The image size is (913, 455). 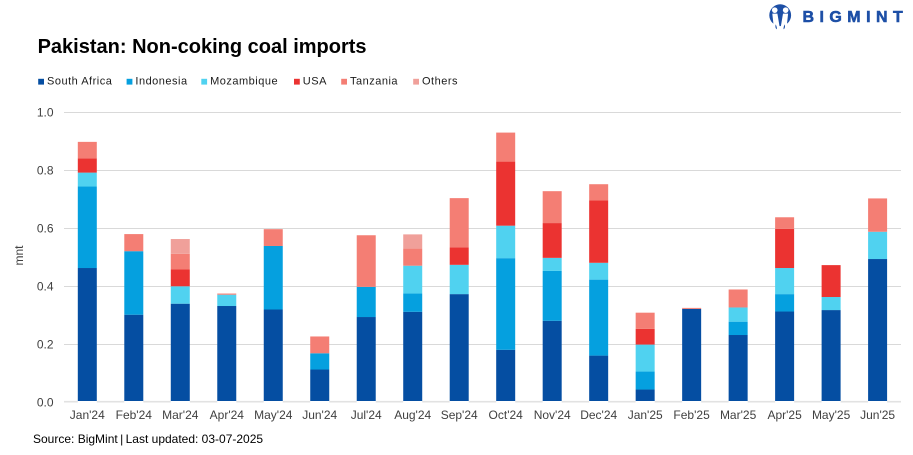 I want to click on svg-text: Sep'24, so click(x=459, y=415).